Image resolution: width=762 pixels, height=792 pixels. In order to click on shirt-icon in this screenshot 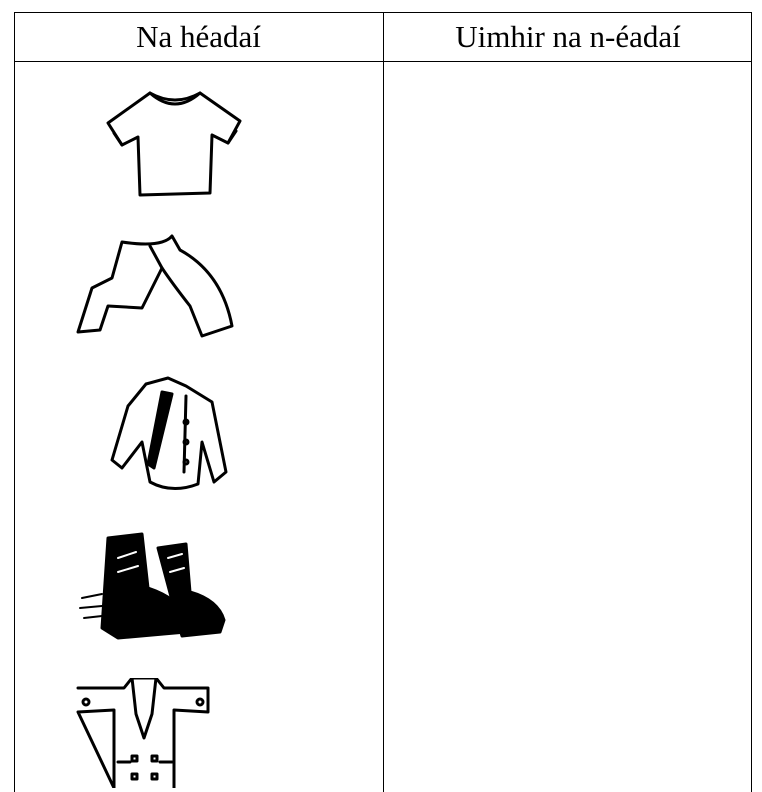, I will do `click(169, 433)`.